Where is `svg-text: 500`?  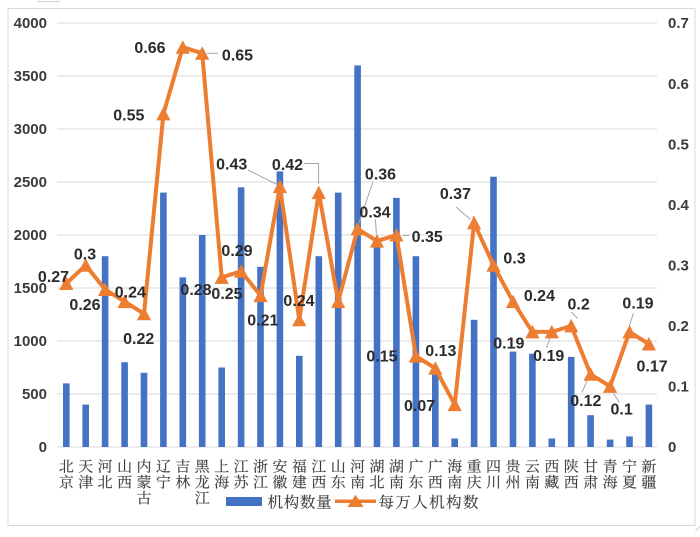
svg-text: 500 is located at coordinates (34, 394).